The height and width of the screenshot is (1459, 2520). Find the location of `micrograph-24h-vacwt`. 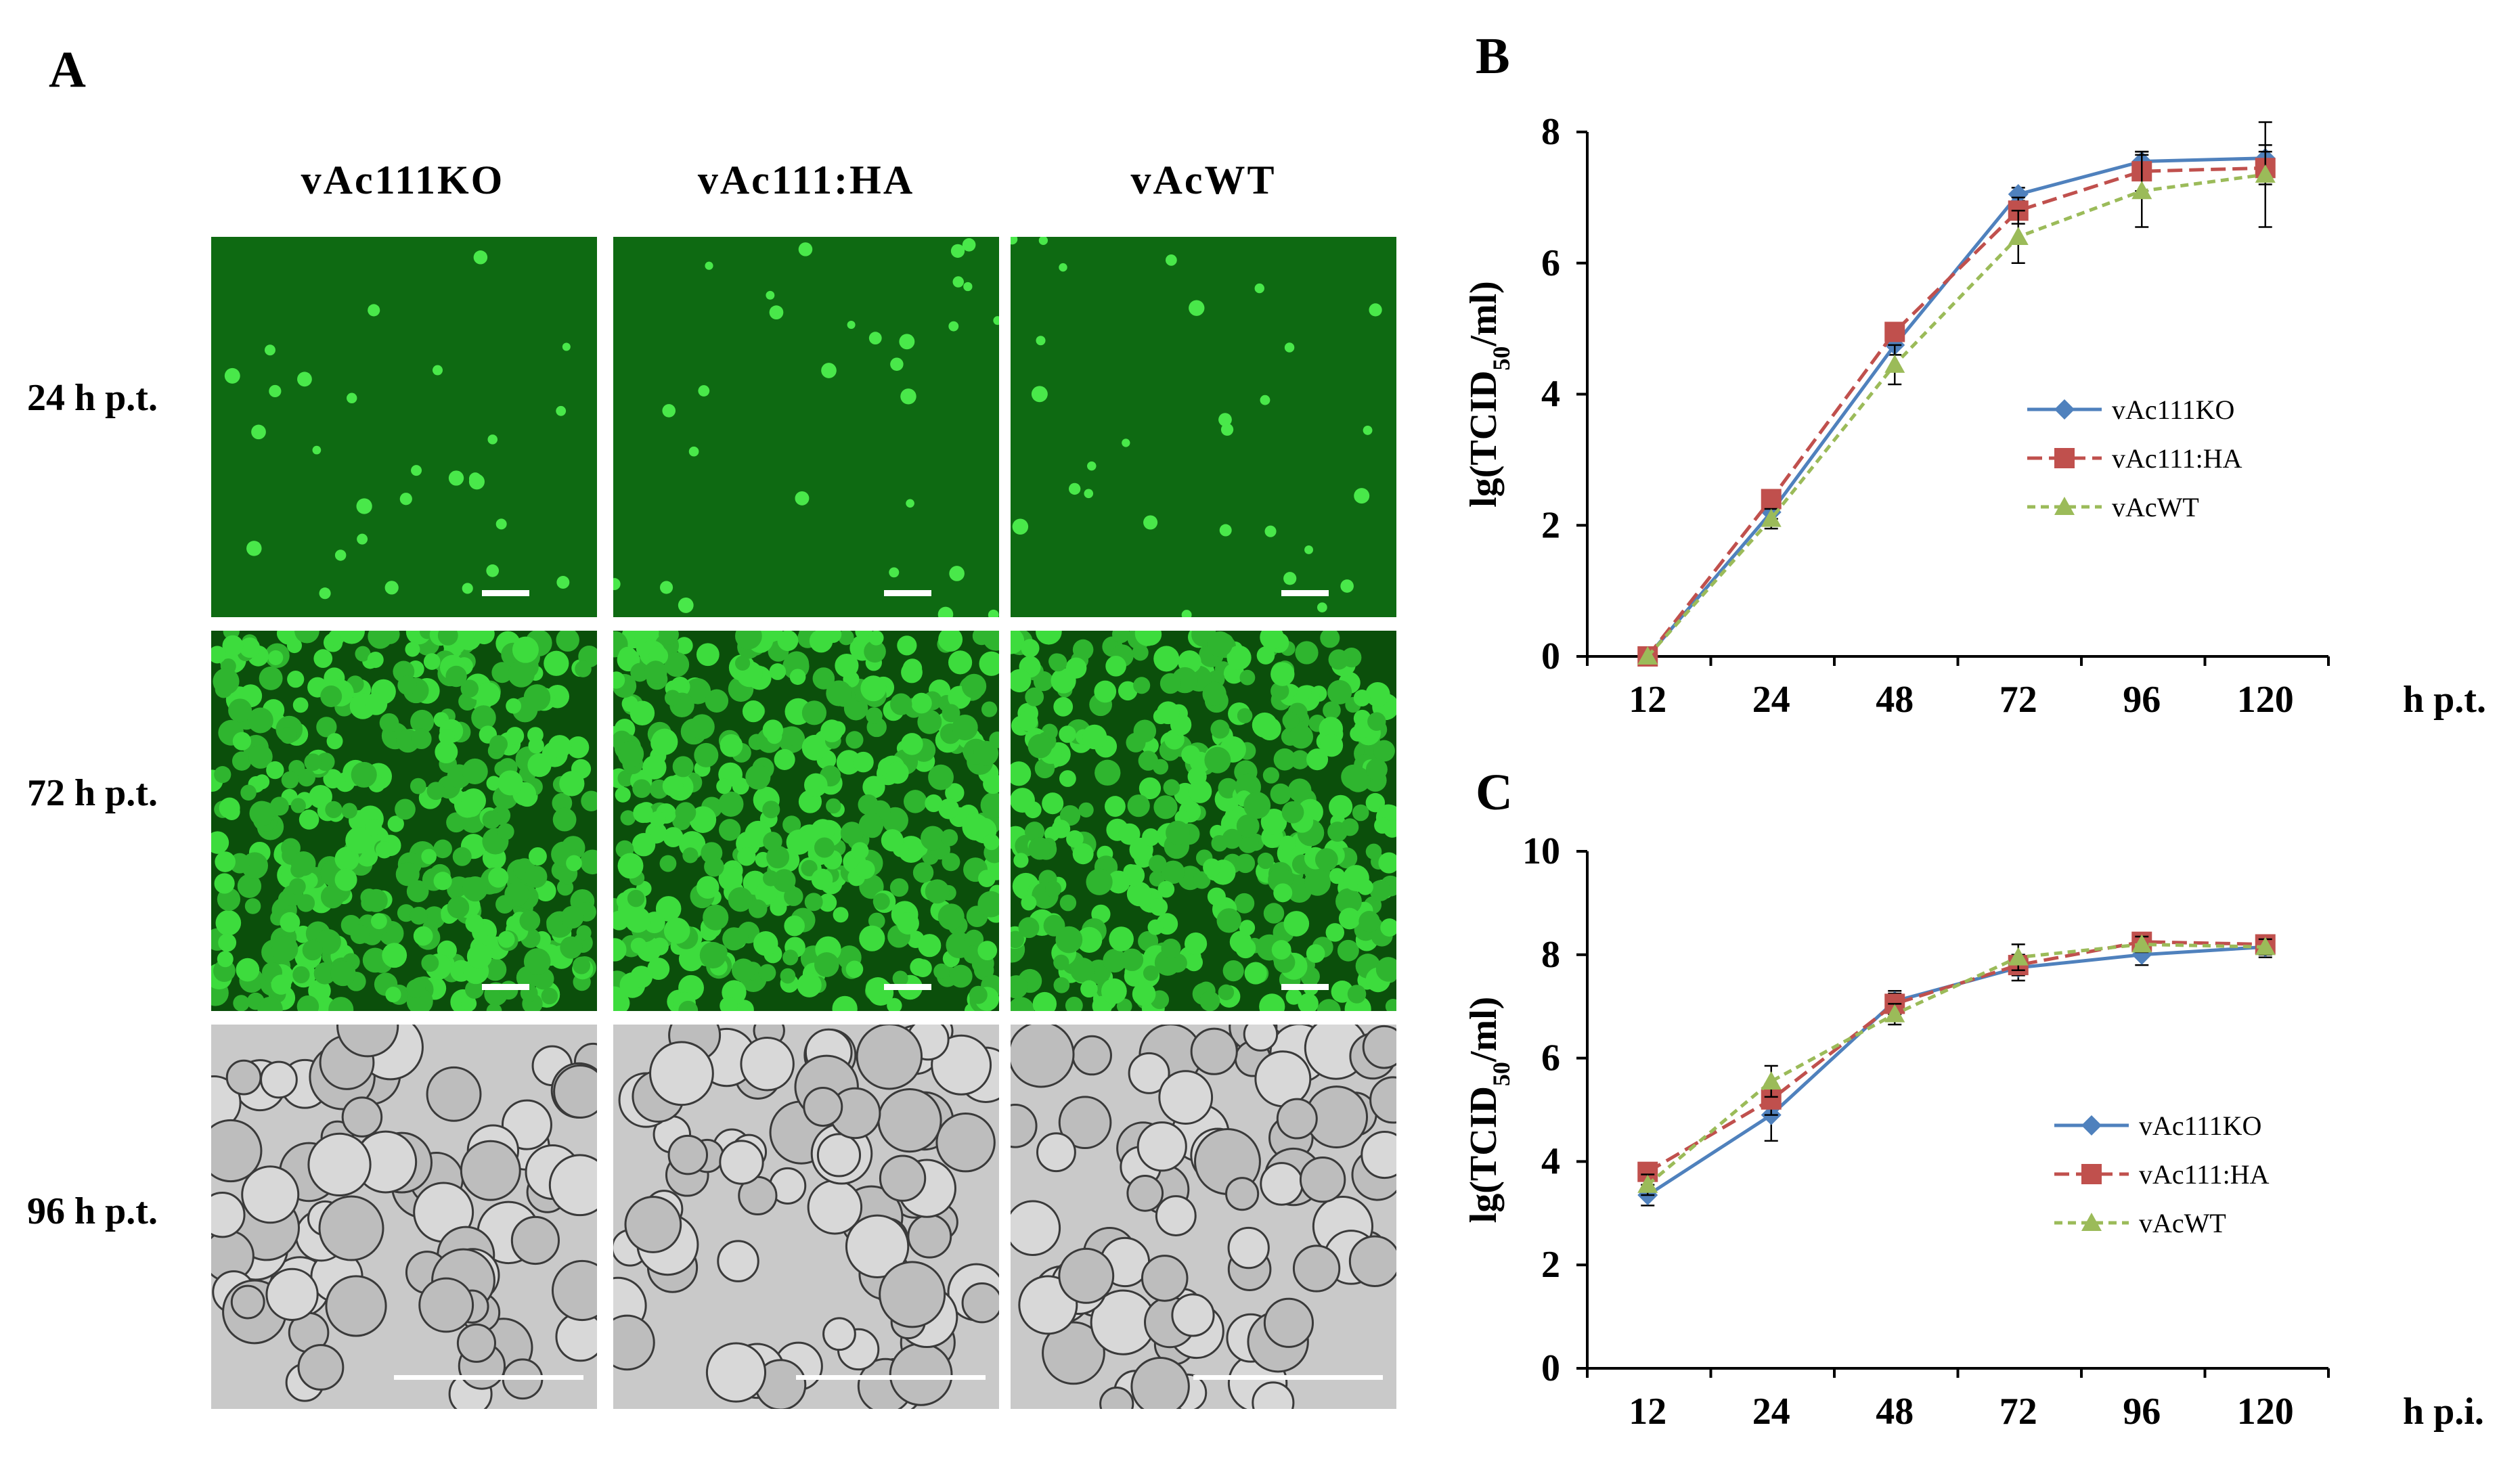

micrograph-24h-vacwt is located at coordinates (1203, 427).